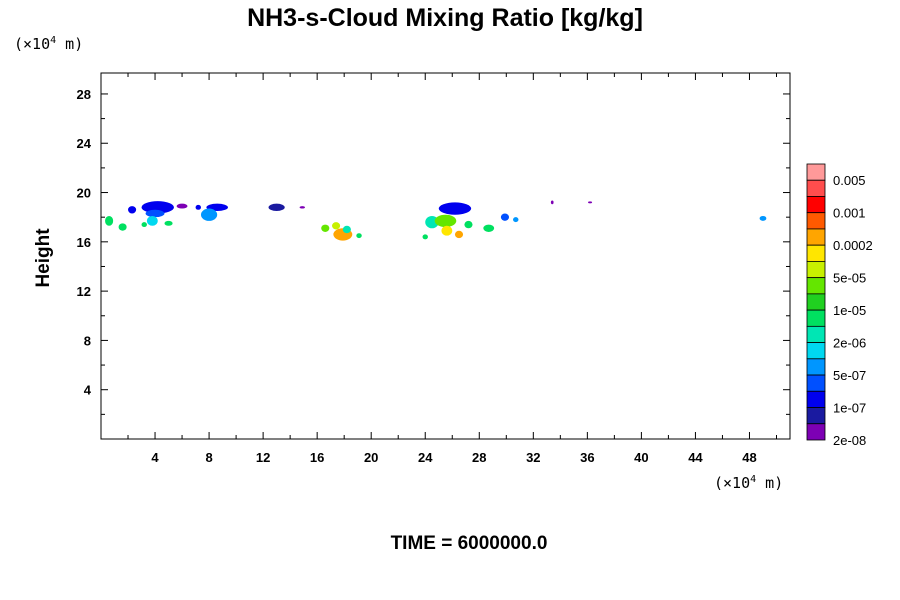 Image resolution: width=900 pixels, height=600 pixels. I want to click on x-unit-label: (×104 m), so click(748, 483).